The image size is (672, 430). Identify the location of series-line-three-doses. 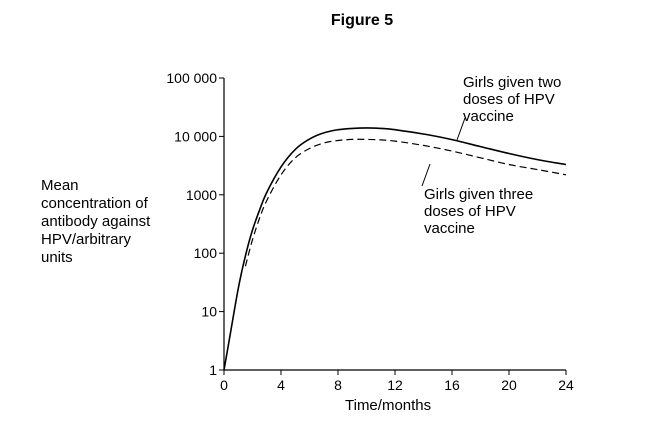
(405, 202).